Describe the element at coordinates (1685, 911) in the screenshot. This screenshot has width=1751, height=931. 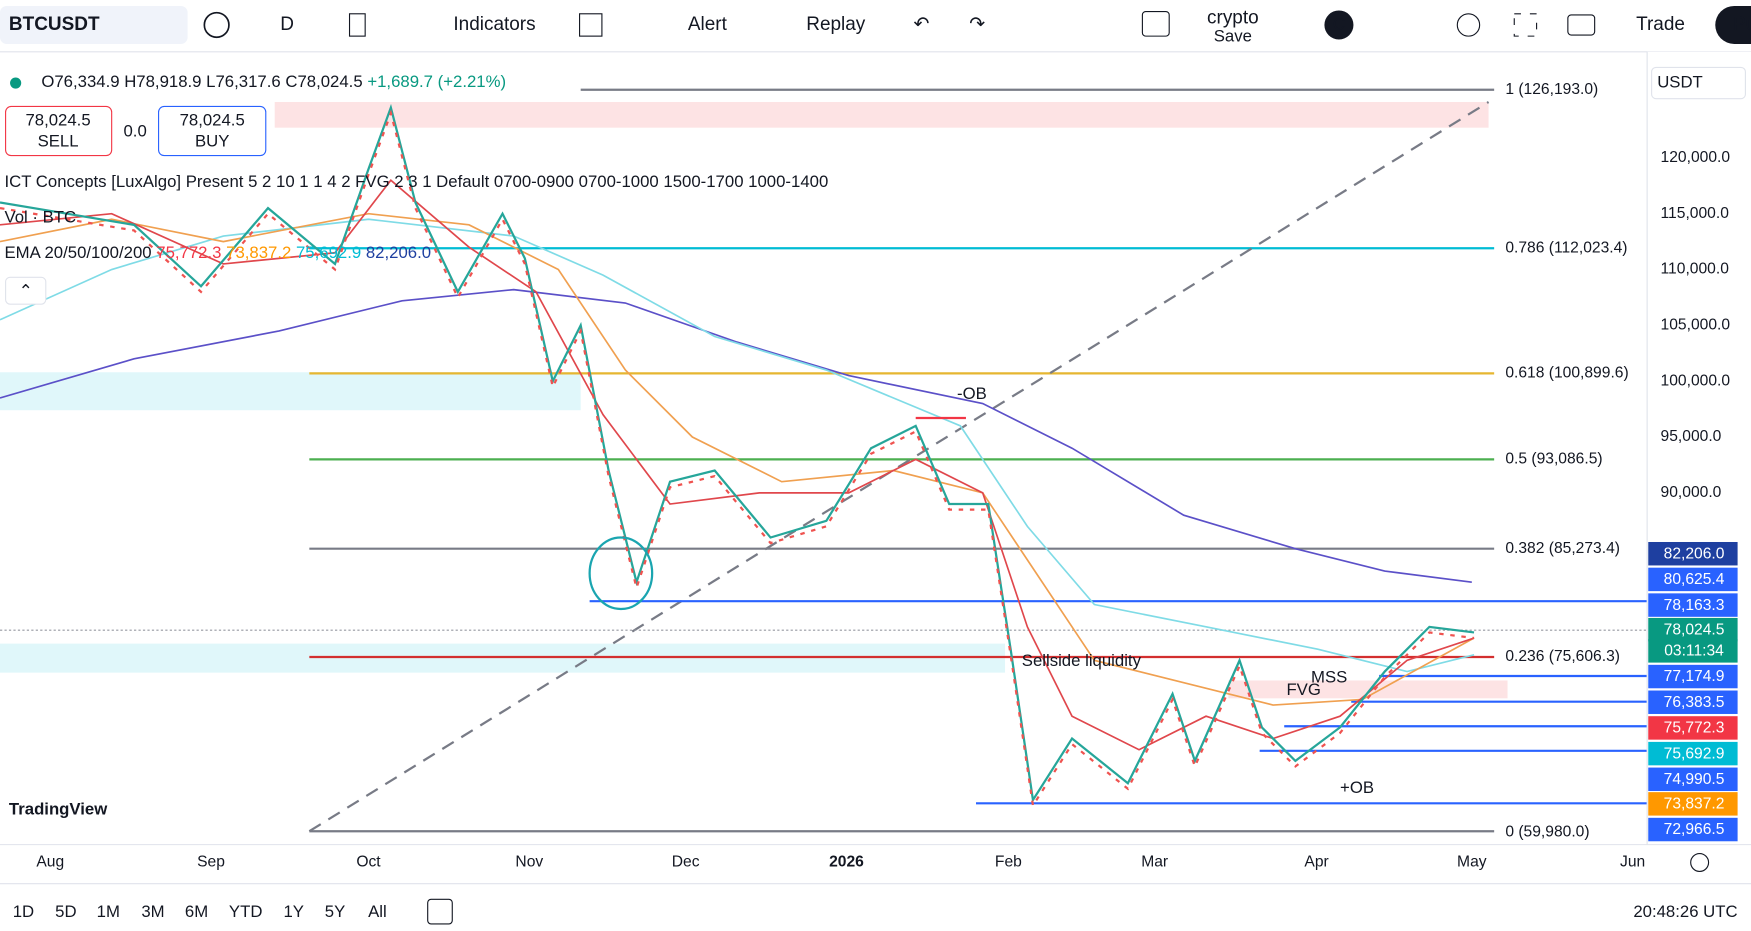
I see `clock: 20:48:26 UTC` at that location.